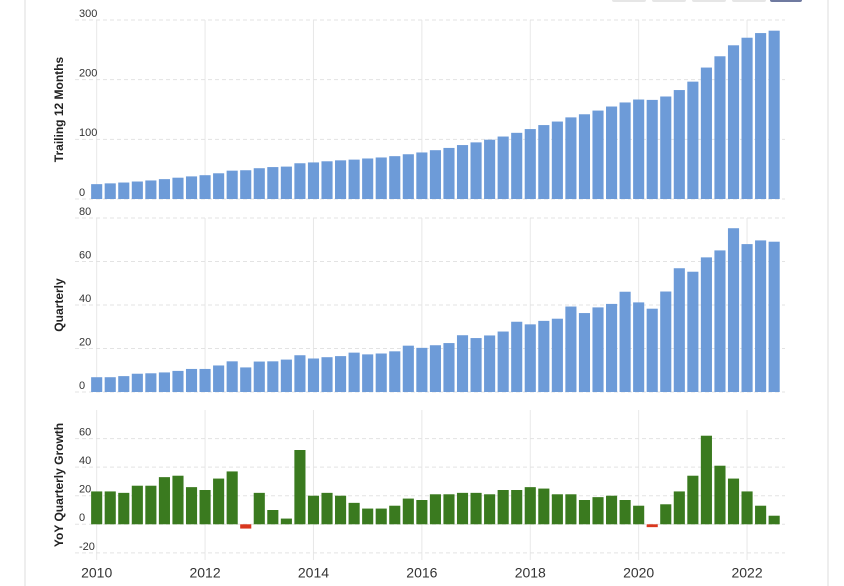 The image size is (844, 586). What do you see at coordinates (85, 432) in the screenshot?
I see `y-tick-label: 60` at bounding box center [85, 432].